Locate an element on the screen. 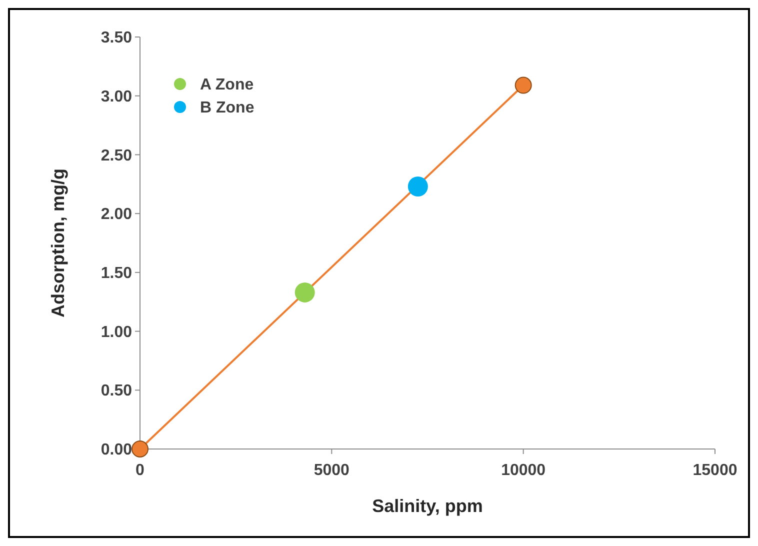 This screenshot has width=758, height=546. y-tick-label: 3.00 is located at coordinates (116, 97).